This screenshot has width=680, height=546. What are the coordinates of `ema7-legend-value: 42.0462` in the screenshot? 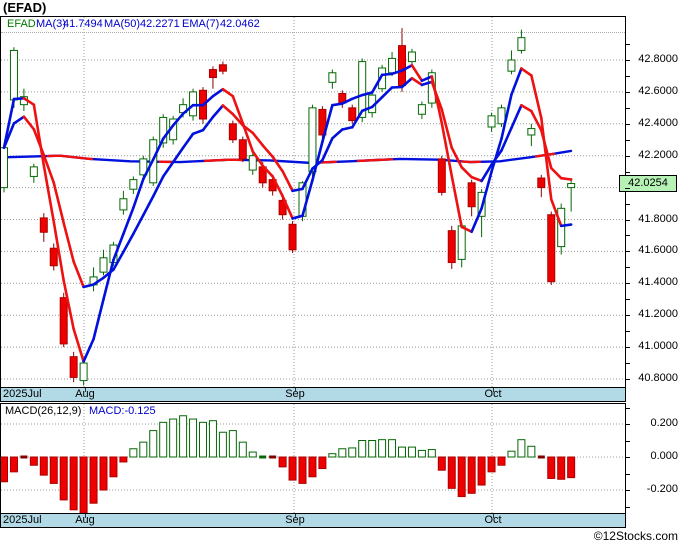 It's located at (240, 24).